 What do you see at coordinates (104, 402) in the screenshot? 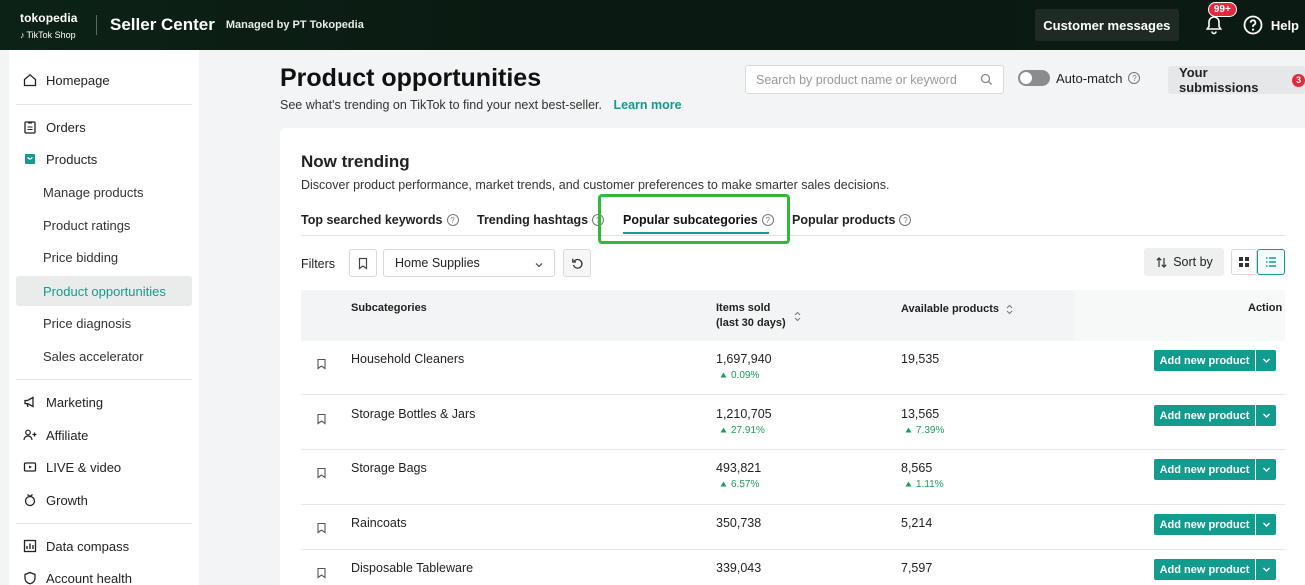
I see `sidebar-item-marketing: Marketing` at bounding box center [104, 402].